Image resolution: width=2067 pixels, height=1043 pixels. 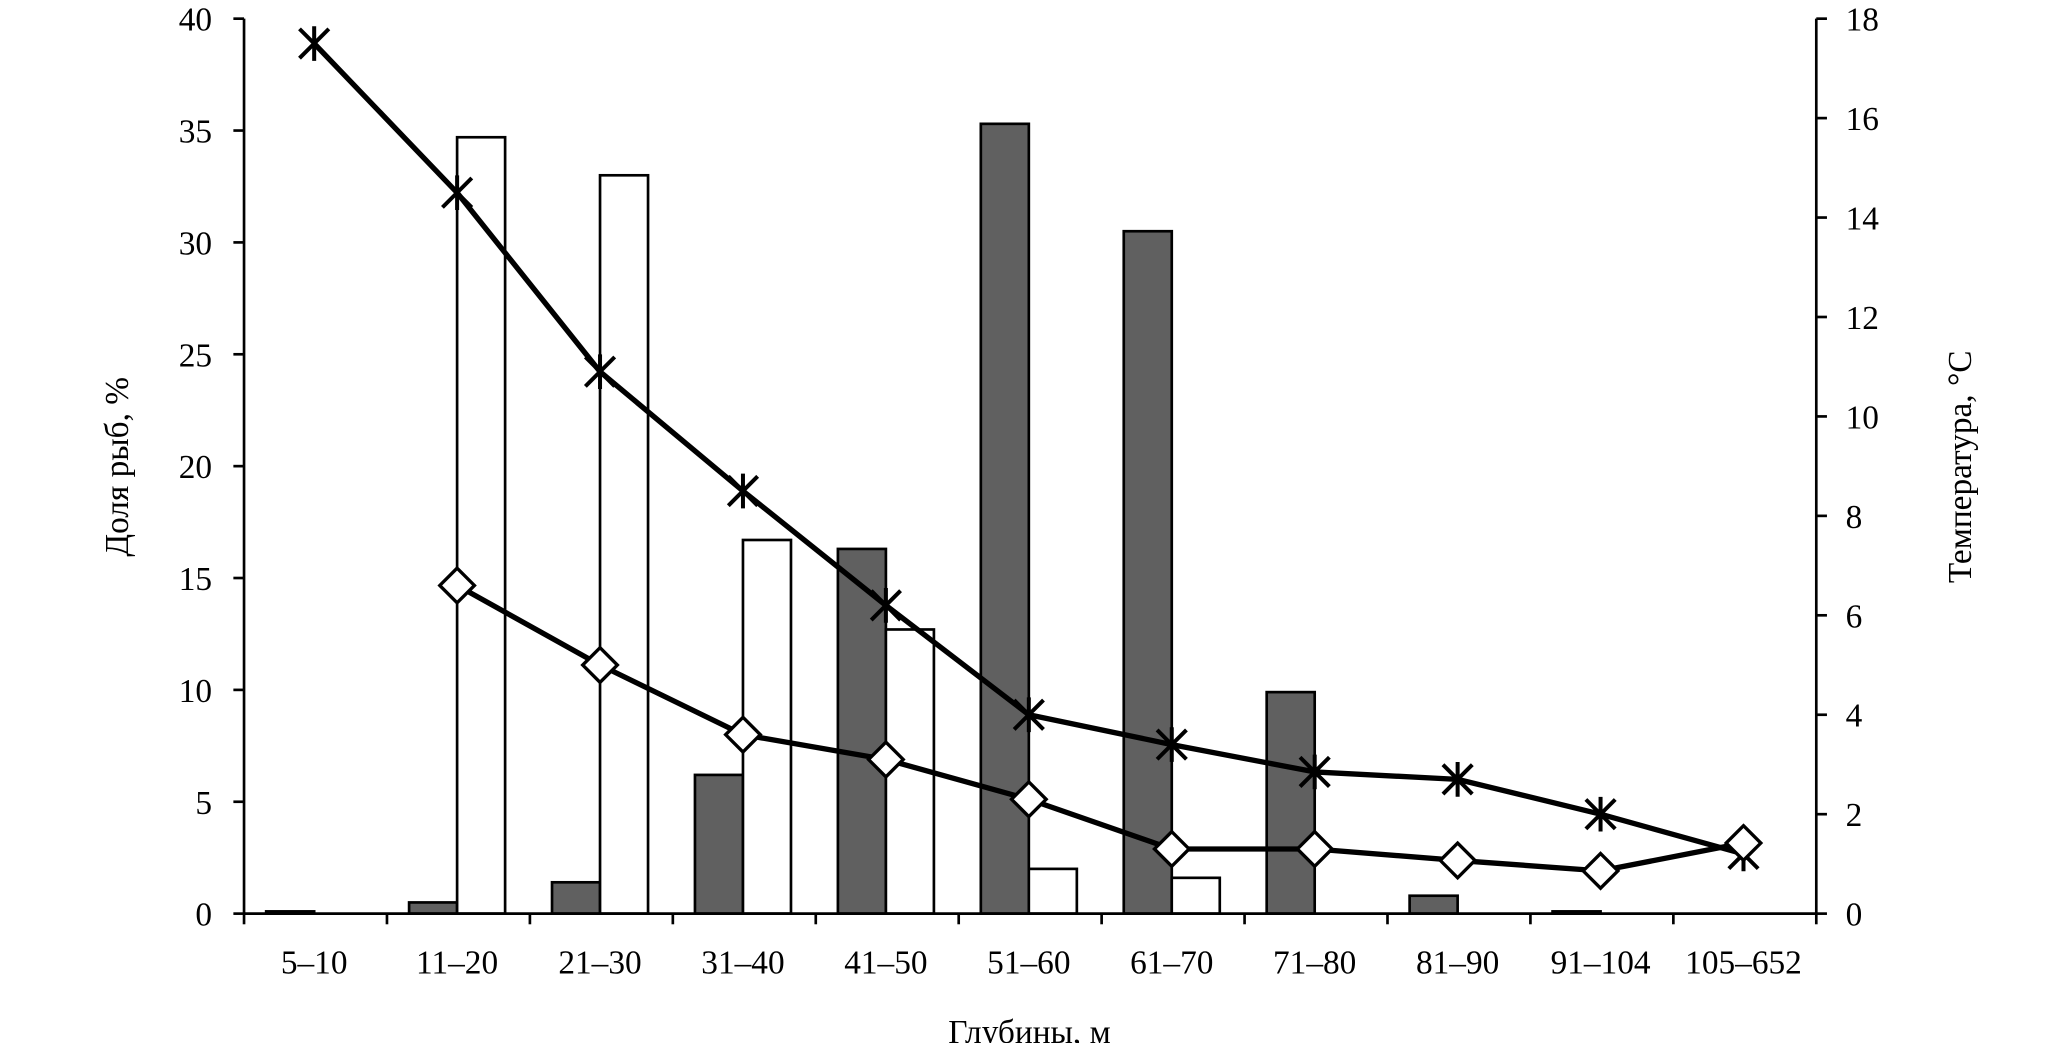 I want to click on bar-white-11–20, so click(x=481, y=525).